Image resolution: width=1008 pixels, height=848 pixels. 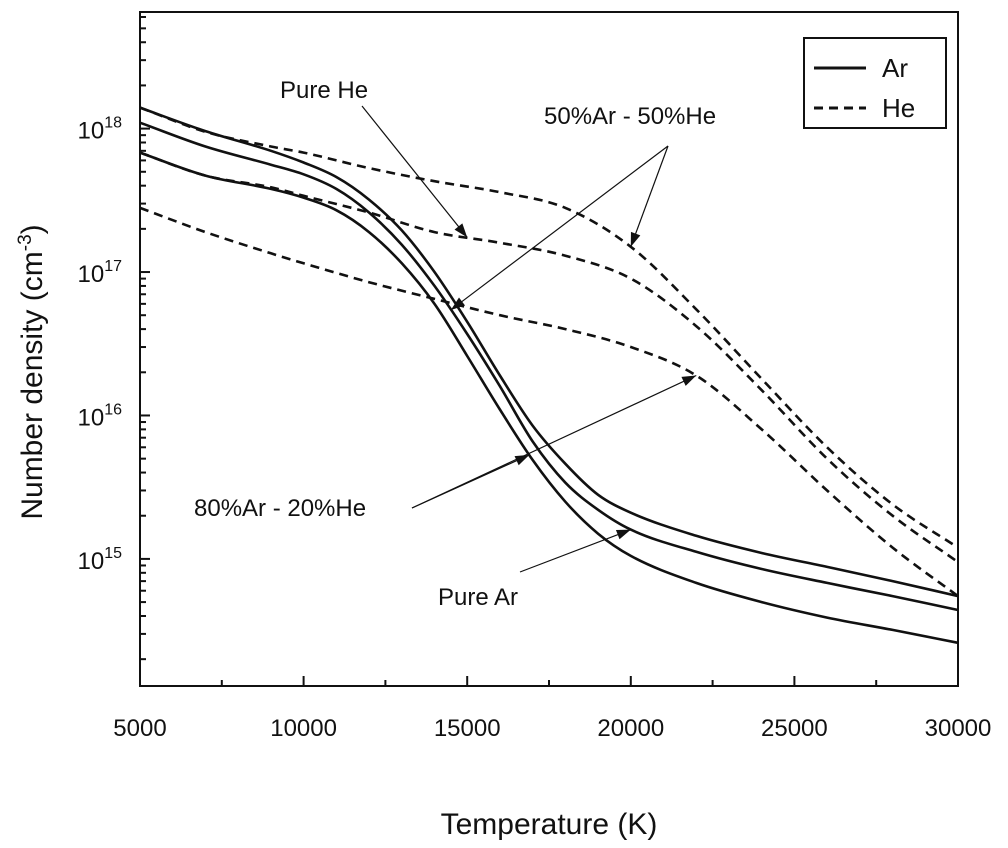 What do you see at coordinates (649, 196) in the screenshot?
I see `arrow-50-50-he-line` at bounding box center [649, 196].